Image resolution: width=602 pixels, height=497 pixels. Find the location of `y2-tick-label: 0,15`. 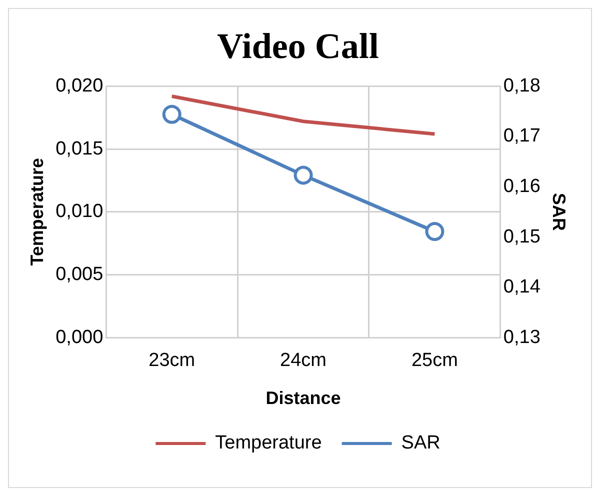

y2-tick-label: 0,15 is located at coordinates (521, 237).